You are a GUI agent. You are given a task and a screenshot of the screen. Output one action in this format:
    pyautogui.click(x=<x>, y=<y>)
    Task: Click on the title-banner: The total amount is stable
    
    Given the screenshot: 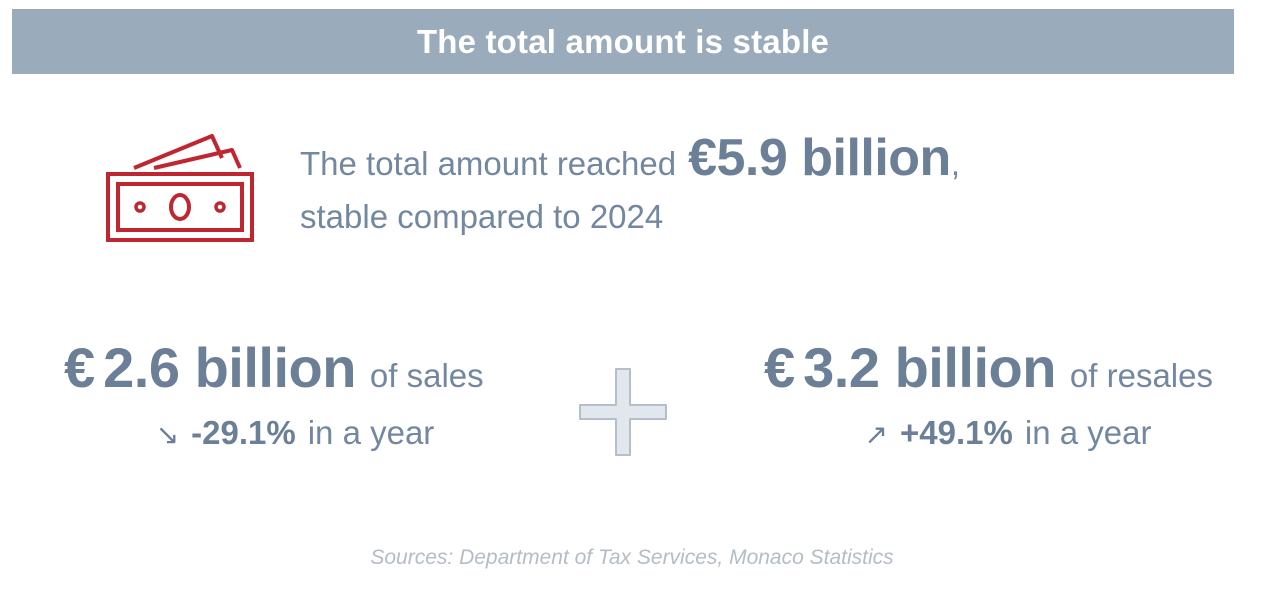 What is the action you would take?
    pyautogui.click(x=623, y=41)
    